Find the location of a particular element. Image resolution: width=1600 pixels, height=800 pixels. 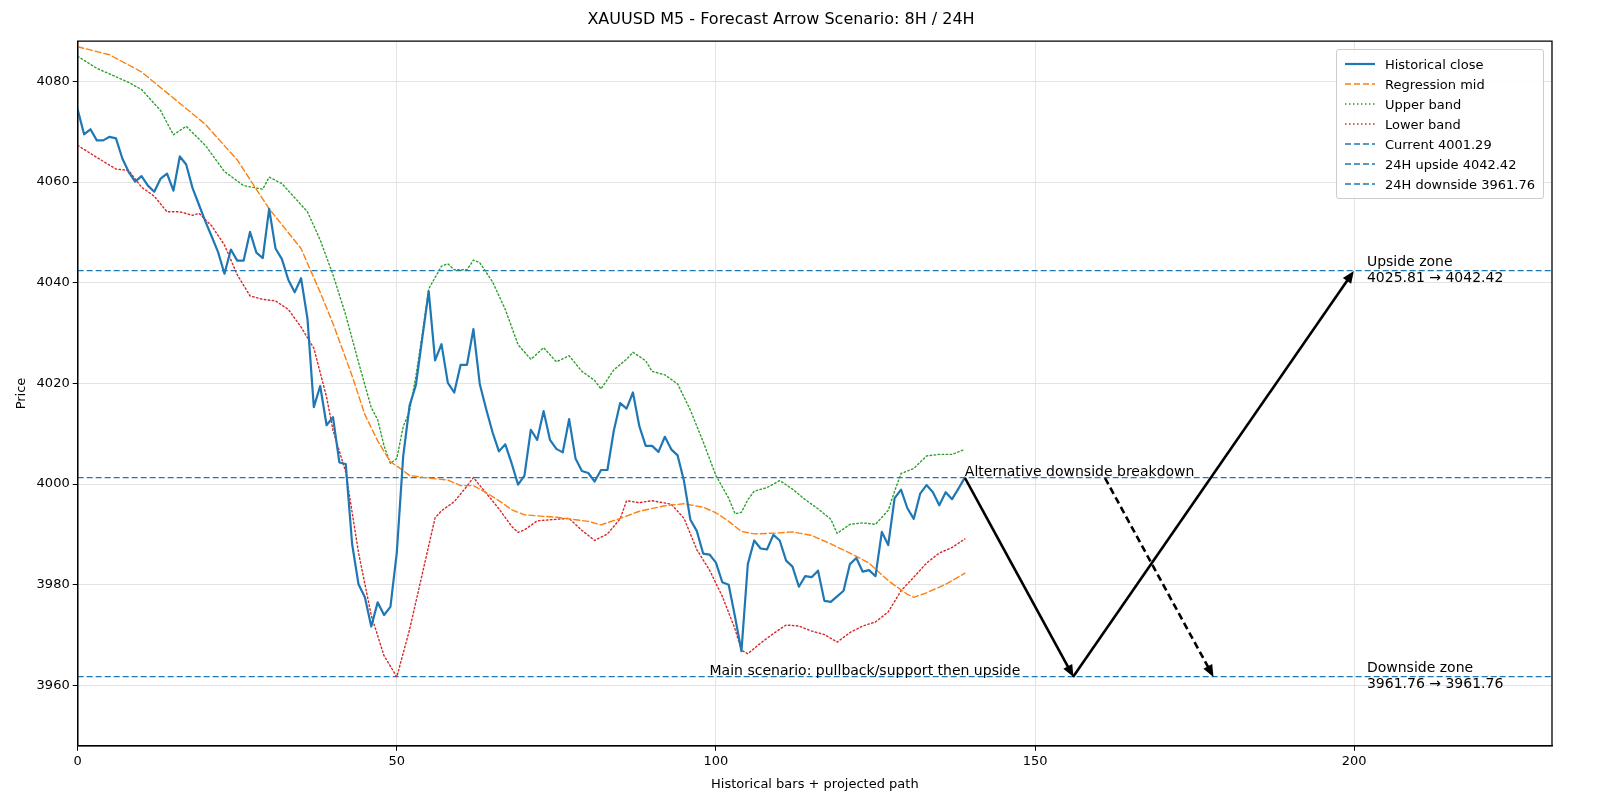

annotation: Main scenario: pullback/support then upside is located at coordinates (865, 670).